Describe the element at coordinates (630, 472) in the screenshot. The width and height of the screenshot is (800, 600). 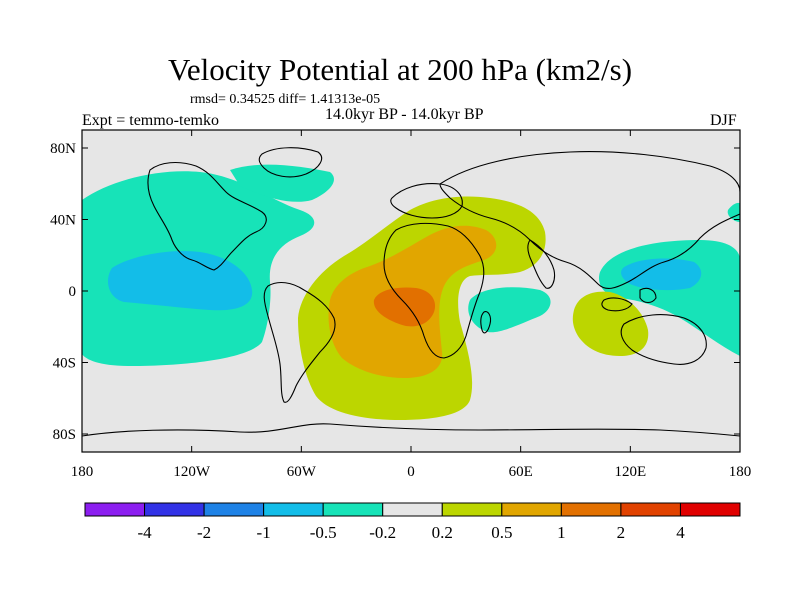
I see `lon-tick-label: 120E` at that location.